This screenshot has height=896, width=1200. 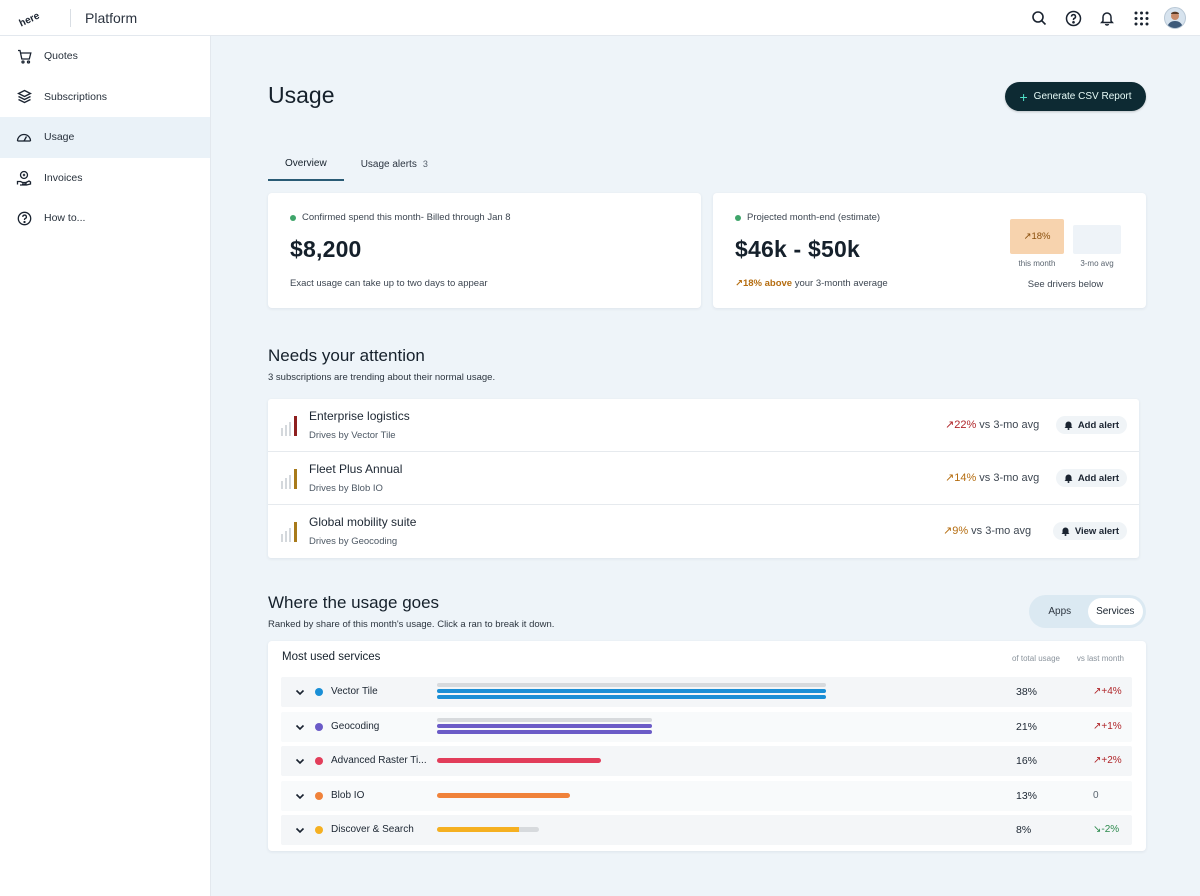 I want to click on service-row: Blob IO 13% 0, so click(x=706, y=795).